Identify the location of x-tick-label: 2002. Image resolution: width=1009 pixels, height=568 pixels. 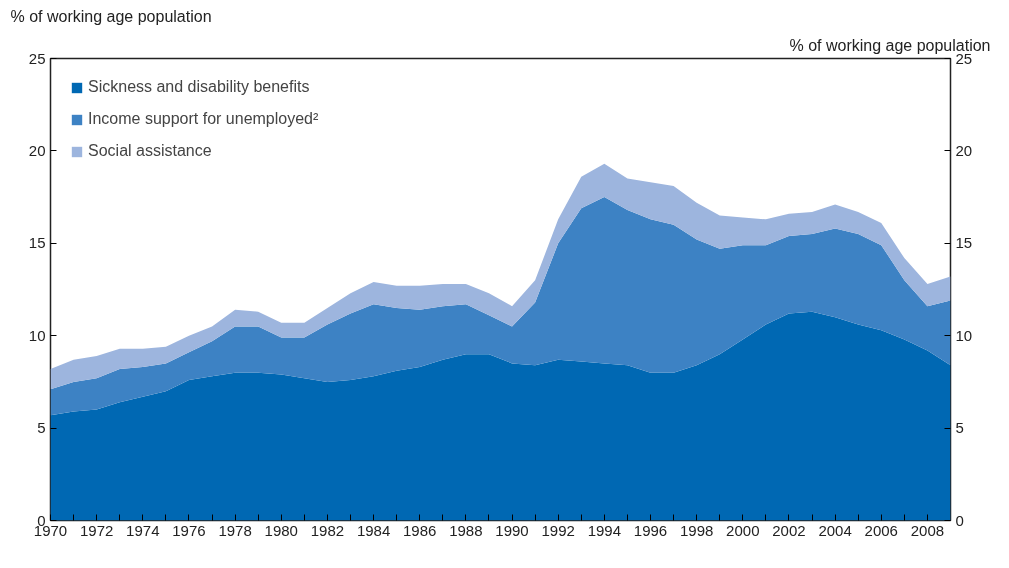
(789, 530).